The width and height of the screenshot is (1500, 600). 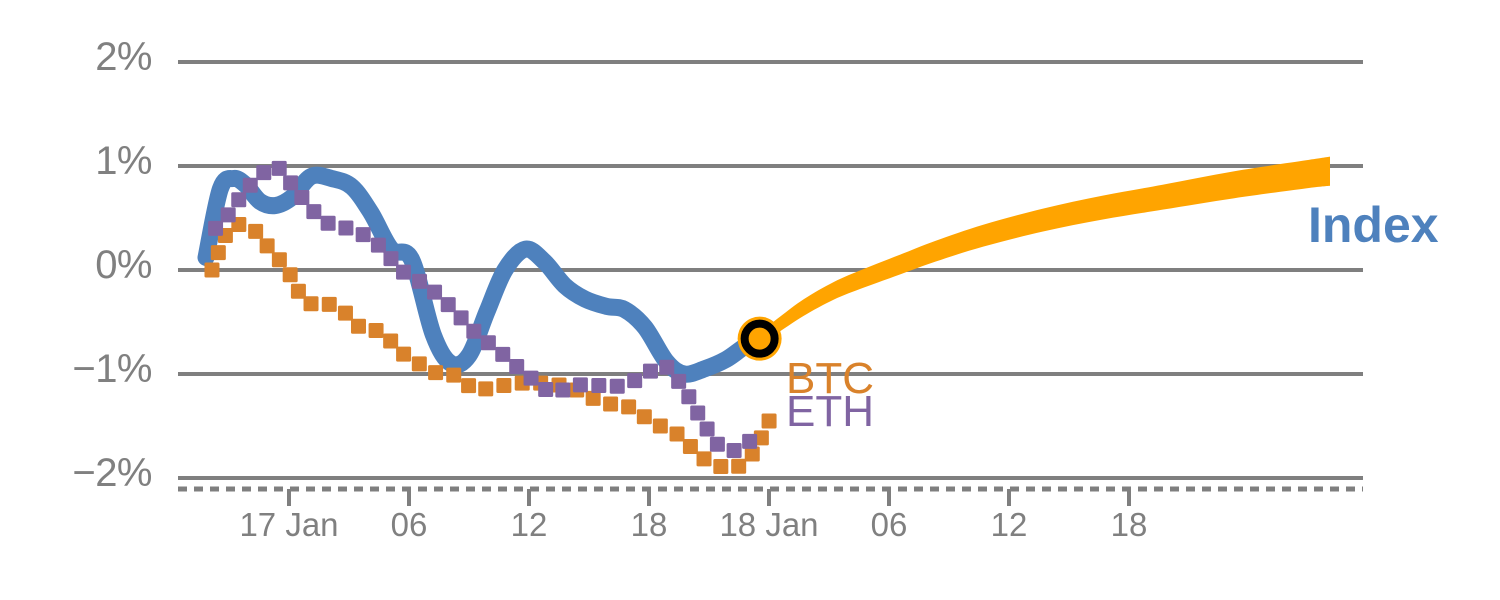 I want to click on y-axis-tick-label: 2%, so click(x=123, y=57).